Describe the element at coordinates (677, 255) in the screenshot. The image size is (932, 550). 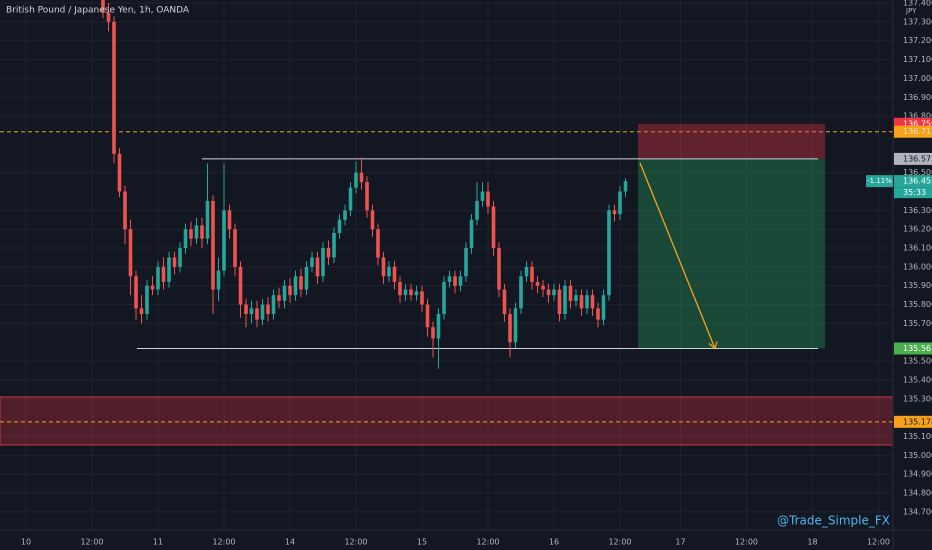
I see `arrow` at that location.